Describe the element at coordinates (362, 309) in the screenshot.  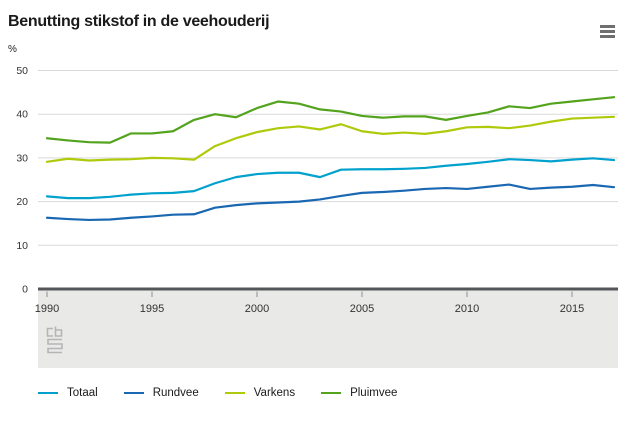
I see `x-tick-label: 2005` at that location.